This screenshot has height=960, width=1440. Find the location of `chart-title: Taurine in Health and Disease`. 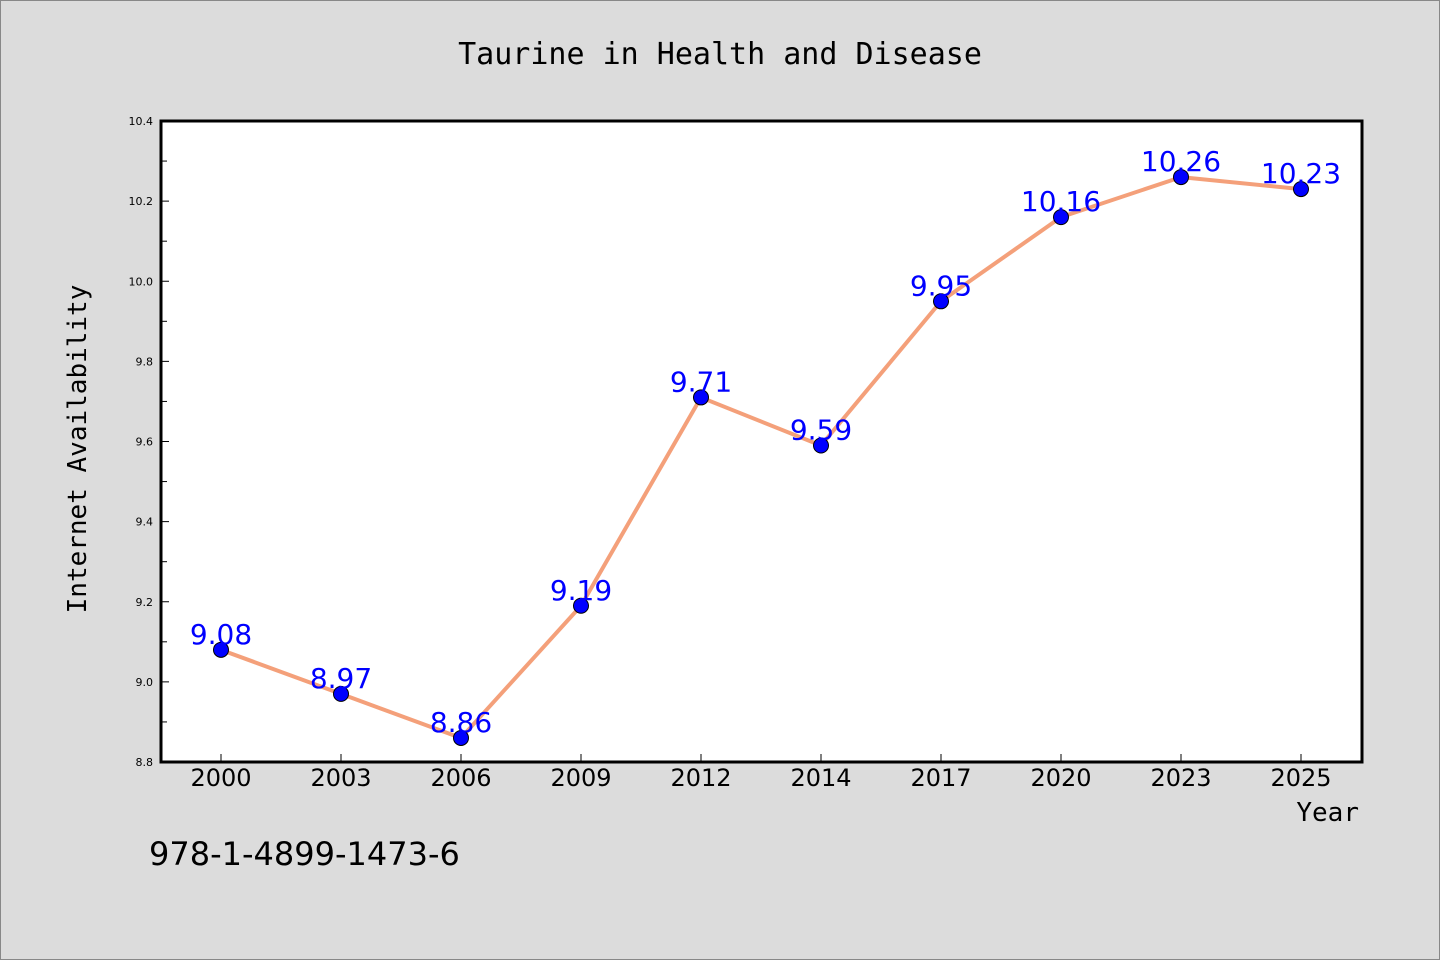

chart-title: Taurine in Health and Disease is located at coordinates (720, 54).